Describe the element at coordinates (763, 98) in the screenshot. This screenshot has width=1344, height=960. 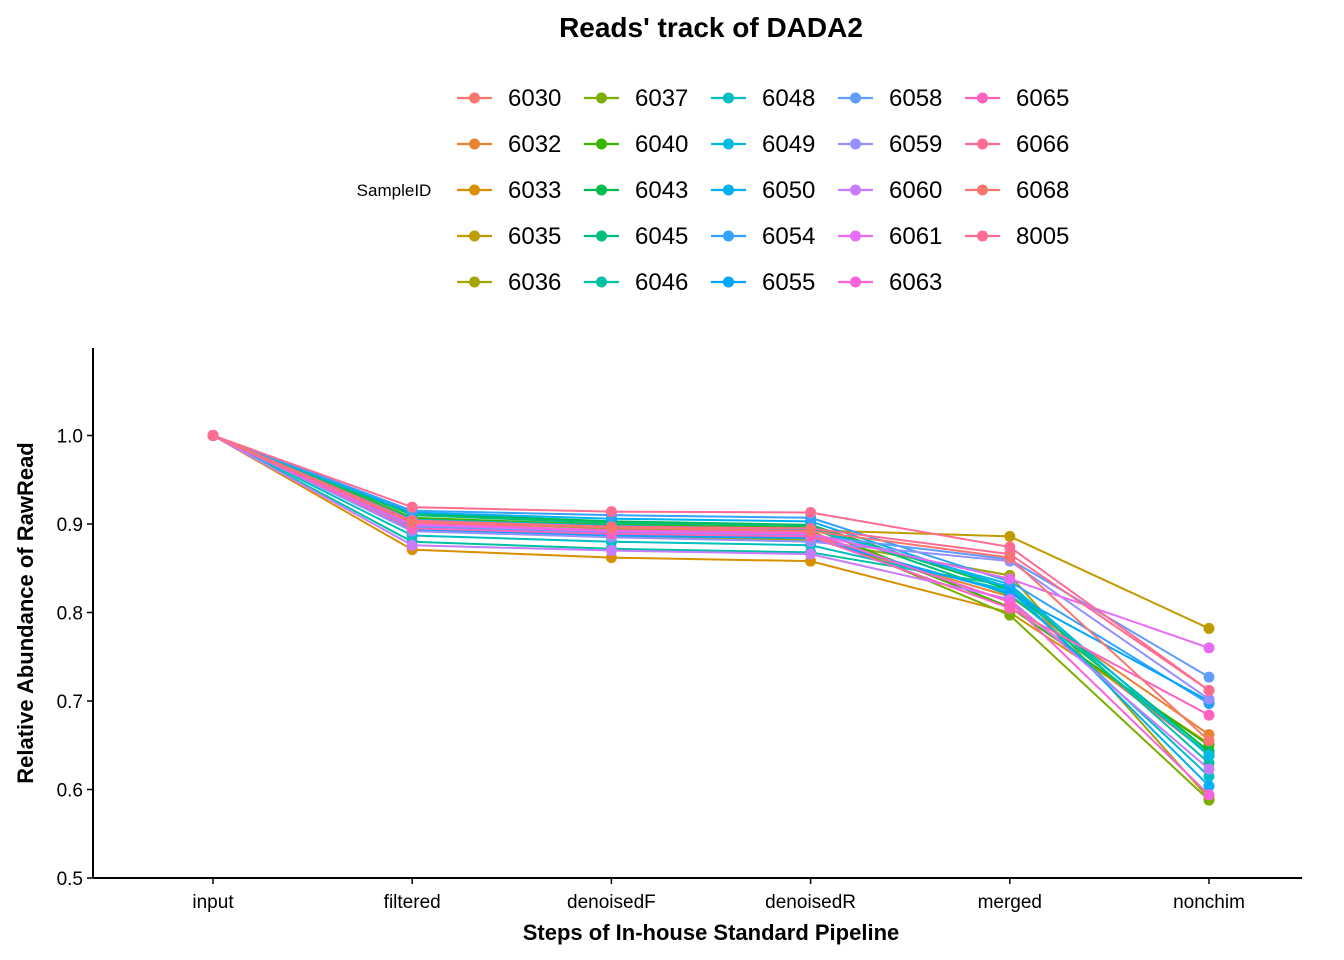
I see `legend-item: 6048` at that location.